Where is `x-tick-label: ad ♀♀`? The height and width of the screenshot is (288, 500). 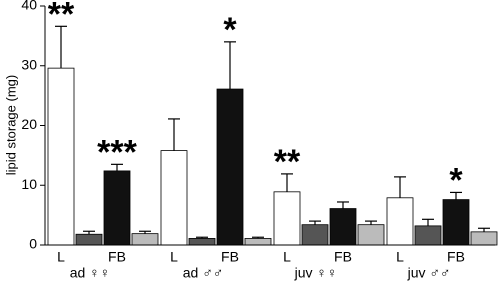 x-tick-label: ad ♀♀ is located at coordinates (90, 273).